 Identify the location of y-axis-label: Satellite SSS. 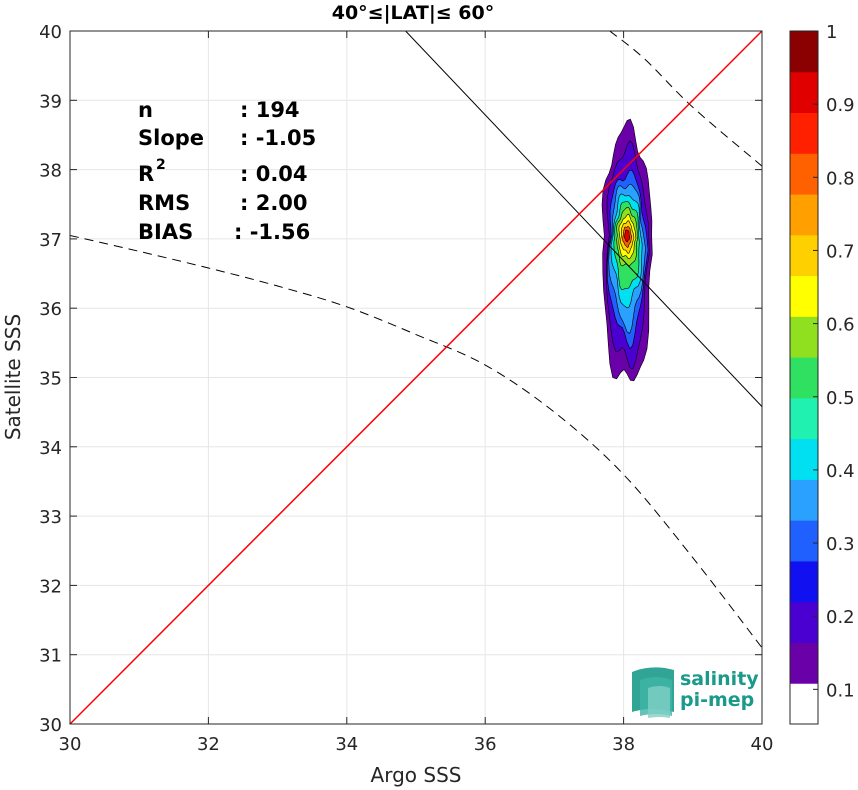
(13, 377).